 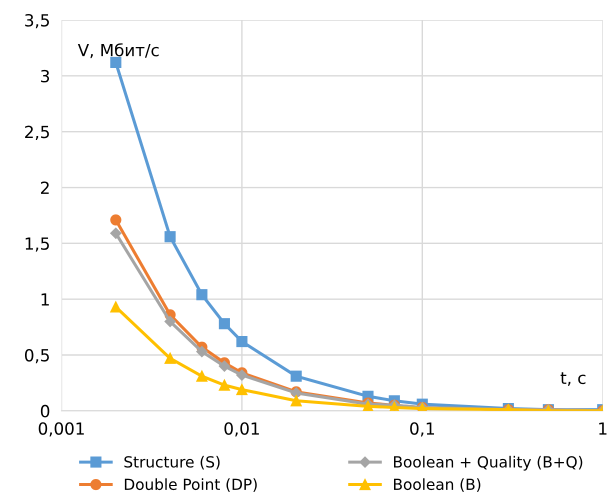 What do you see at coordinates (488, 463) in the screenshot?
I see `legend-label: Boolean + Quality (B+Q)` at bounding box center [488, 463].